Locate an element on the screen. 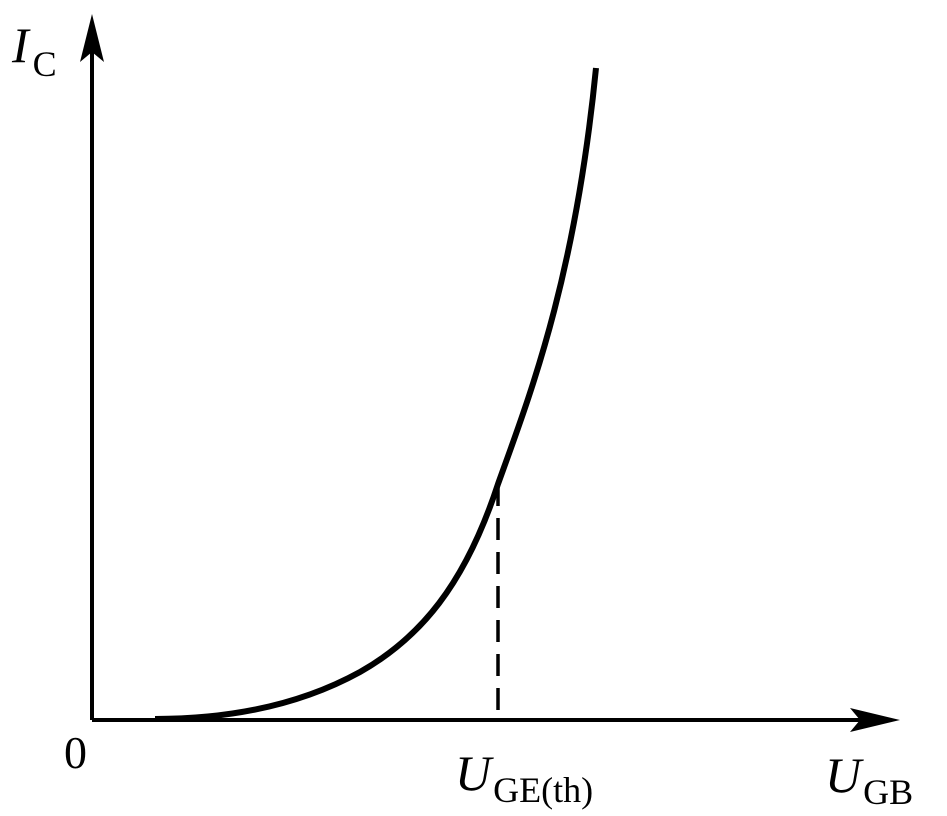 The width and height of the screenshot is (947, 816). origin-label: 0 is located at coordinates (75, 752).